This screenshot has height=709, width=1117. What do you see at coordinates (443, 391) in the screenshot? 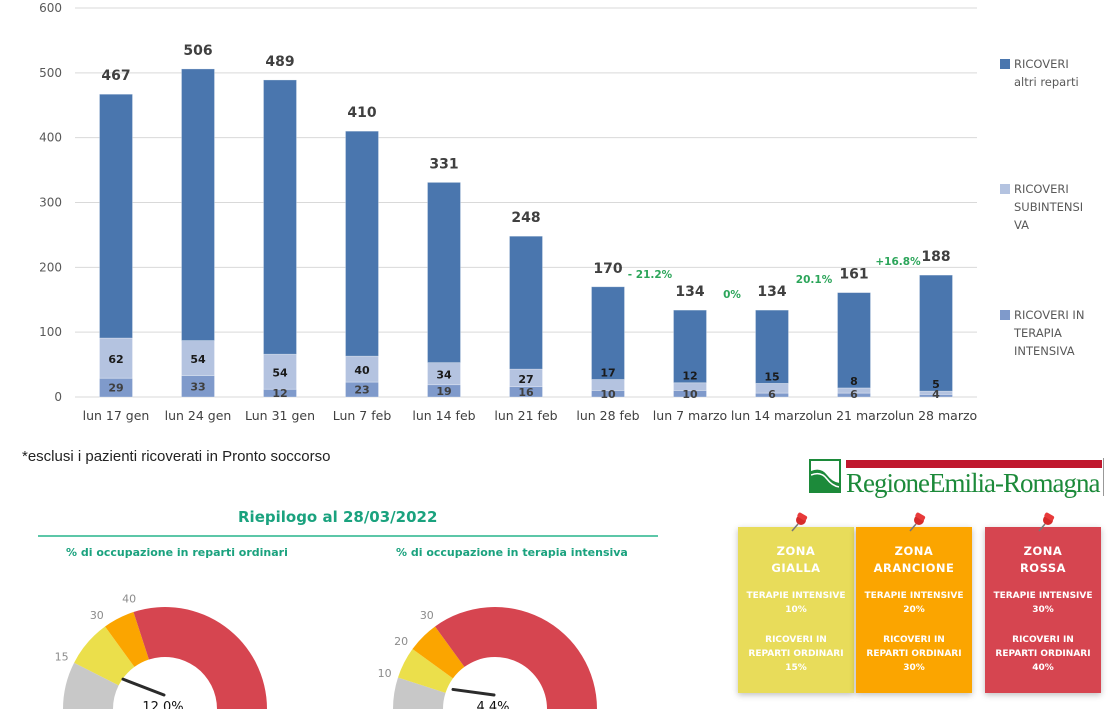
I see `intensive-value-label: 19` at bounding box center [443, 391].